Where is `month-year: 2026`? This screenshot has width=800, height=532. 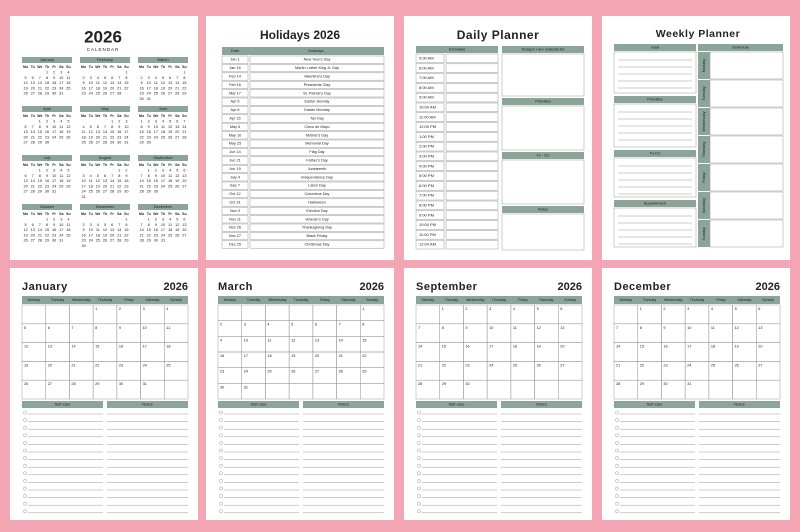
month-year: 2026 is located at coordinates (176, 287).